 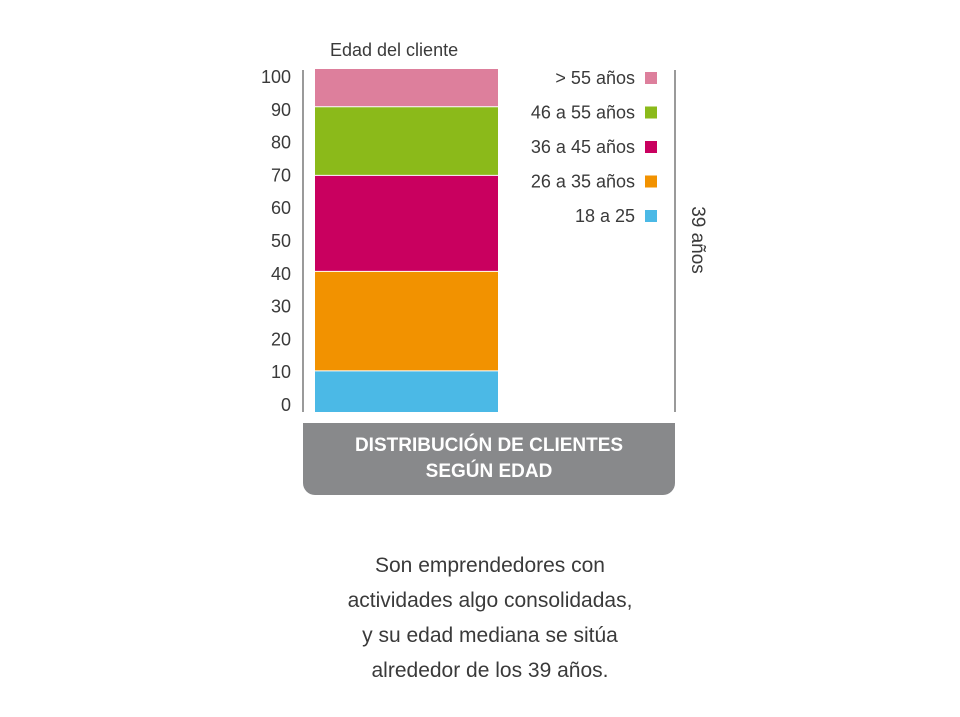 I want to click on y-tick-label: 20, so click(x=281, y=339).